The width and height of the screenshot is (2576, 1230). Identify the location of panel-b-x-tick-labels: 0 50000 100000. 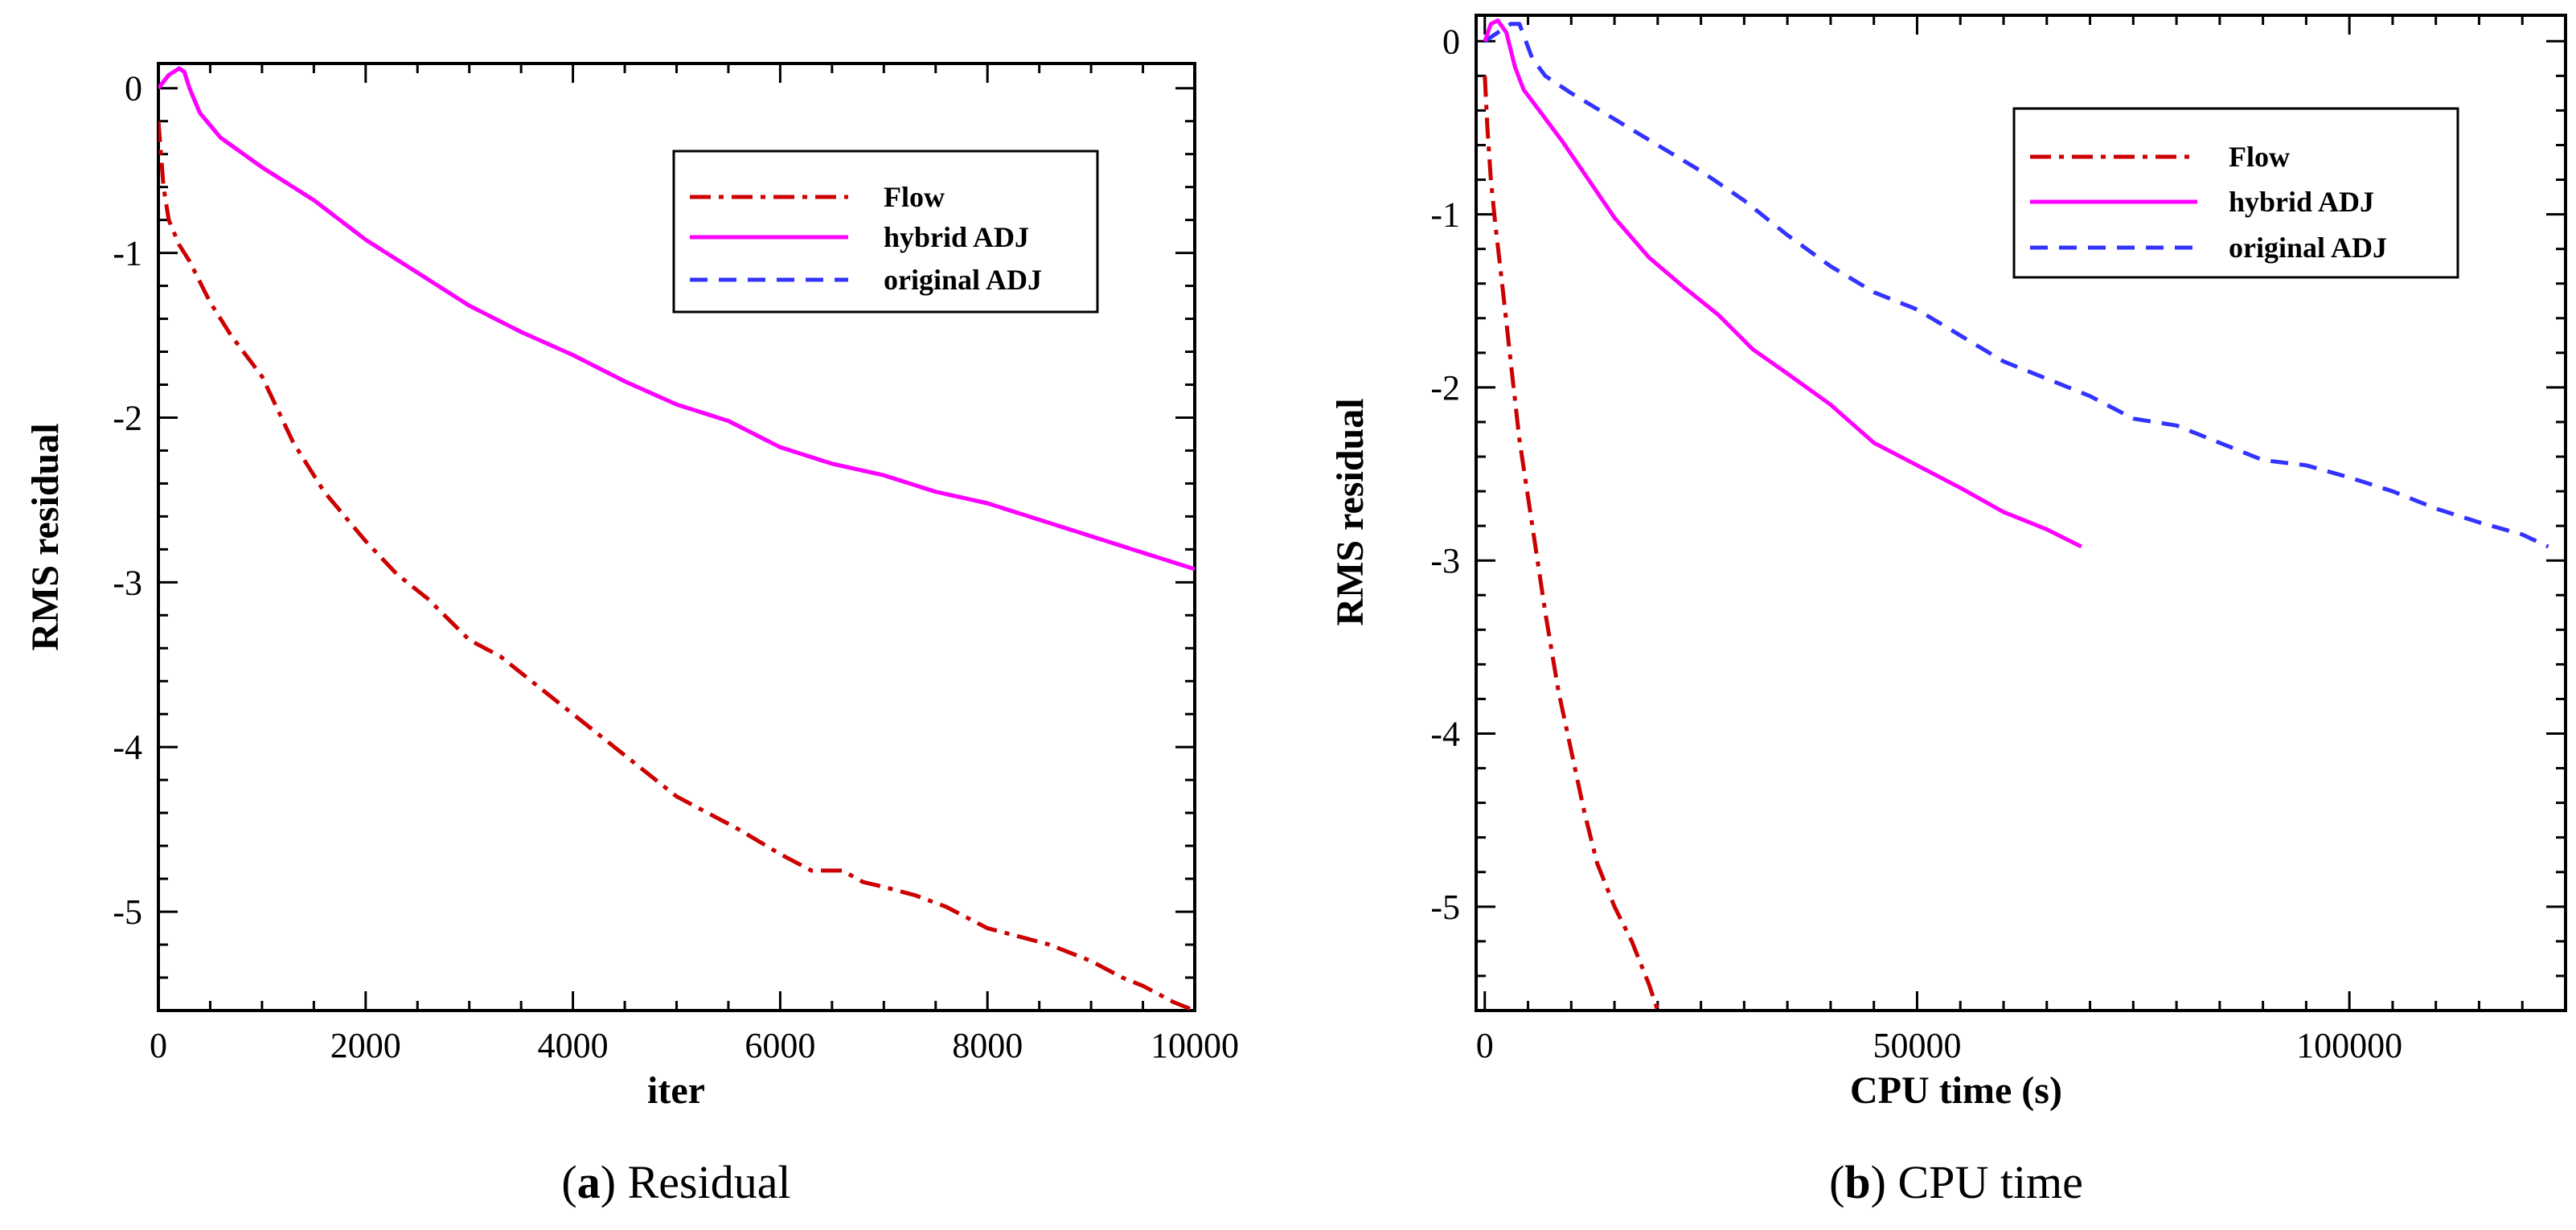
(1939, 1045).